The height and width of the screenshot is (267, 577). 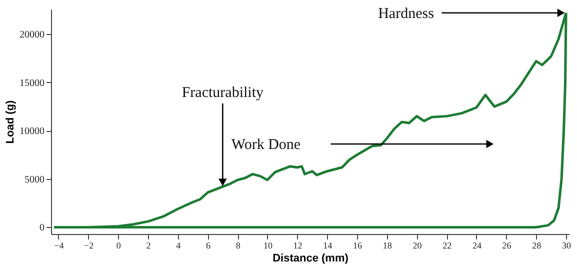 I want to click on y-tick-label: 15000, so click(x=32, y=83).